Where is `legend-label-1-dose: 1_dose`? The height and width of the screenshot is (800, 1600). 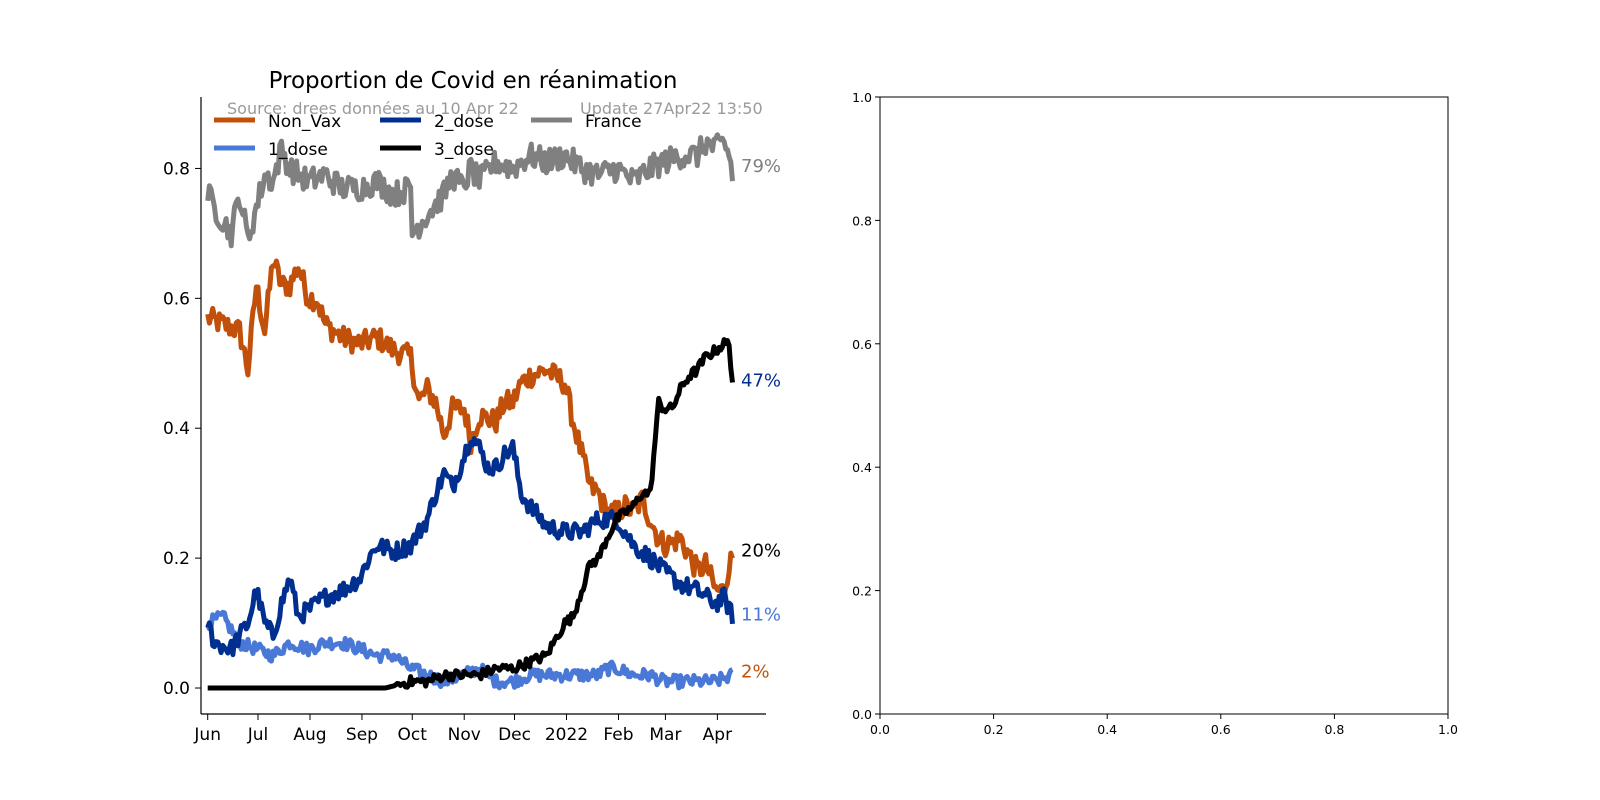 legend-label-1-dose: 1_dose is located at coordinates (298, 150).